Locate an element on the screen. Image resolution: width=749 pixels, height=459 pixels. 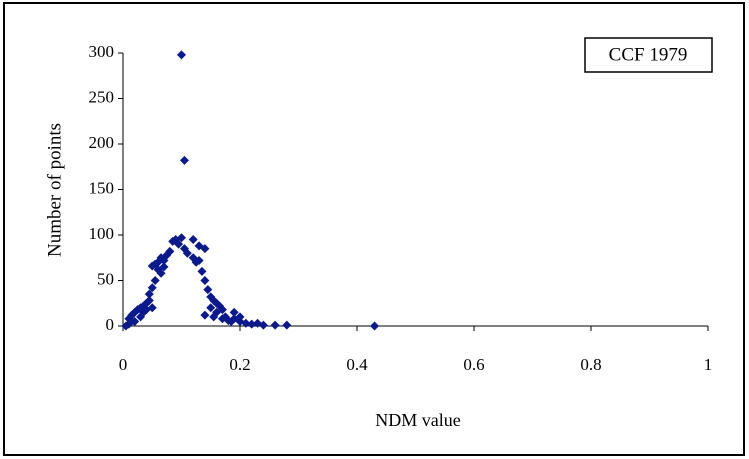
y-tick-label: 100 is located at coordinates (102, 233).